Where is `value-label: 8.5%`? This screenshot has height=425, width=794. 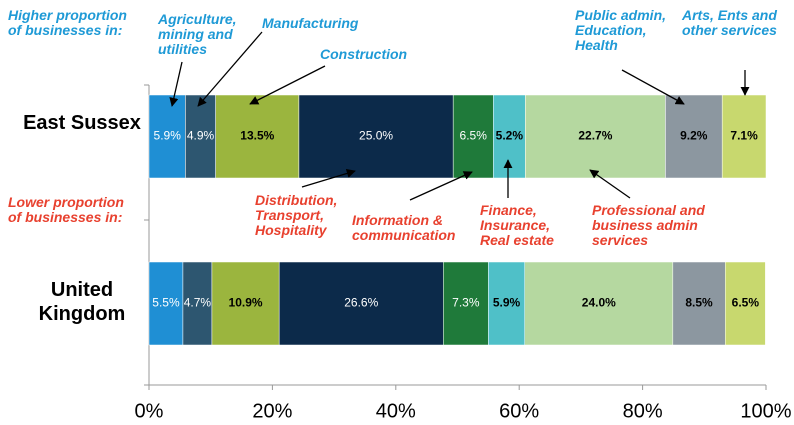
value-label: 8.5% is located at coordinates (699, 303).